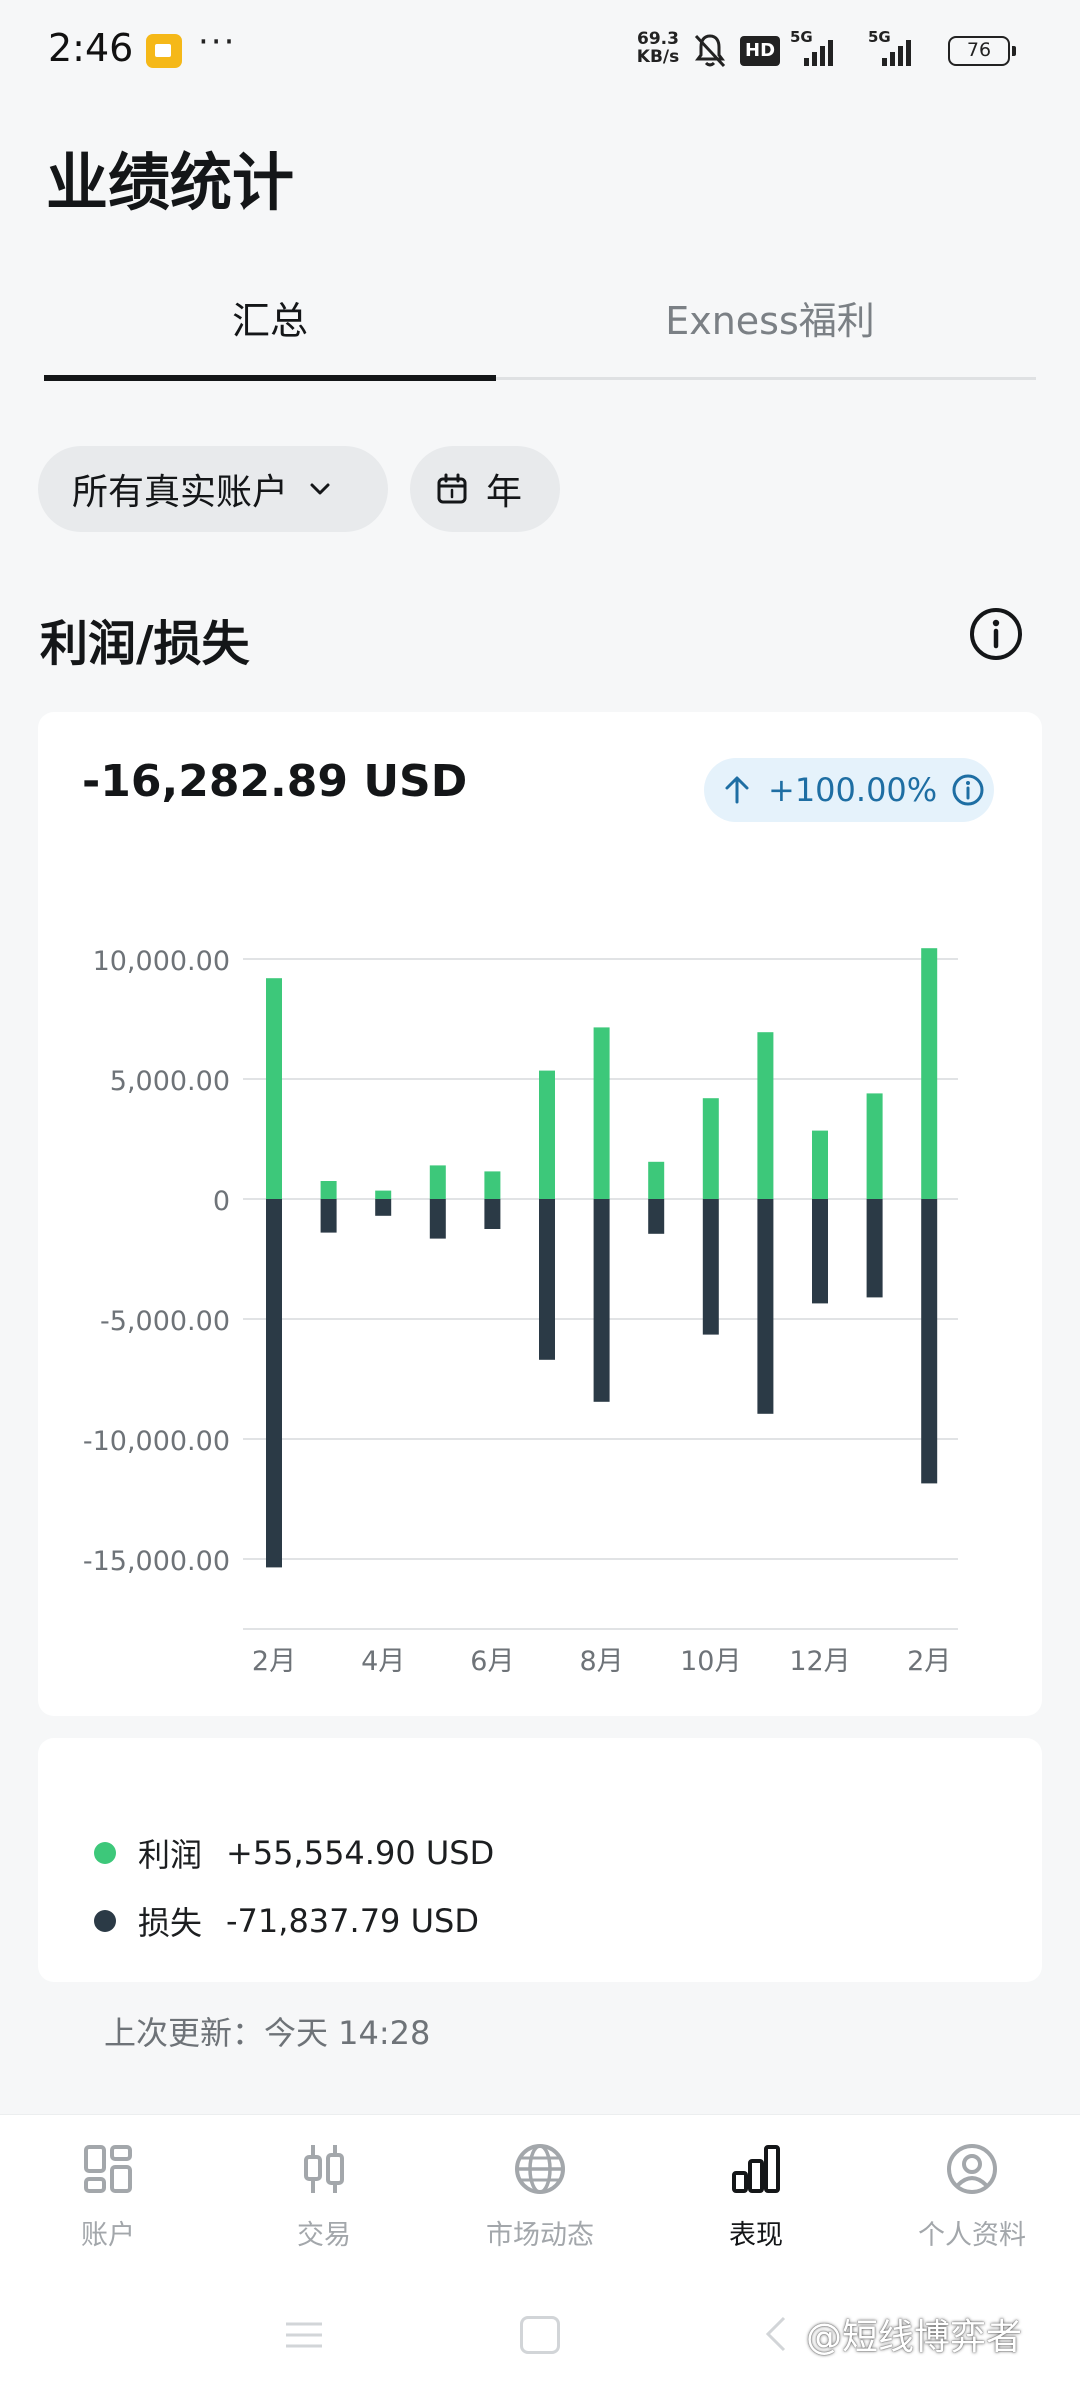  I want to click on y-tick-label: 5,000.00, so click(170, 1081).